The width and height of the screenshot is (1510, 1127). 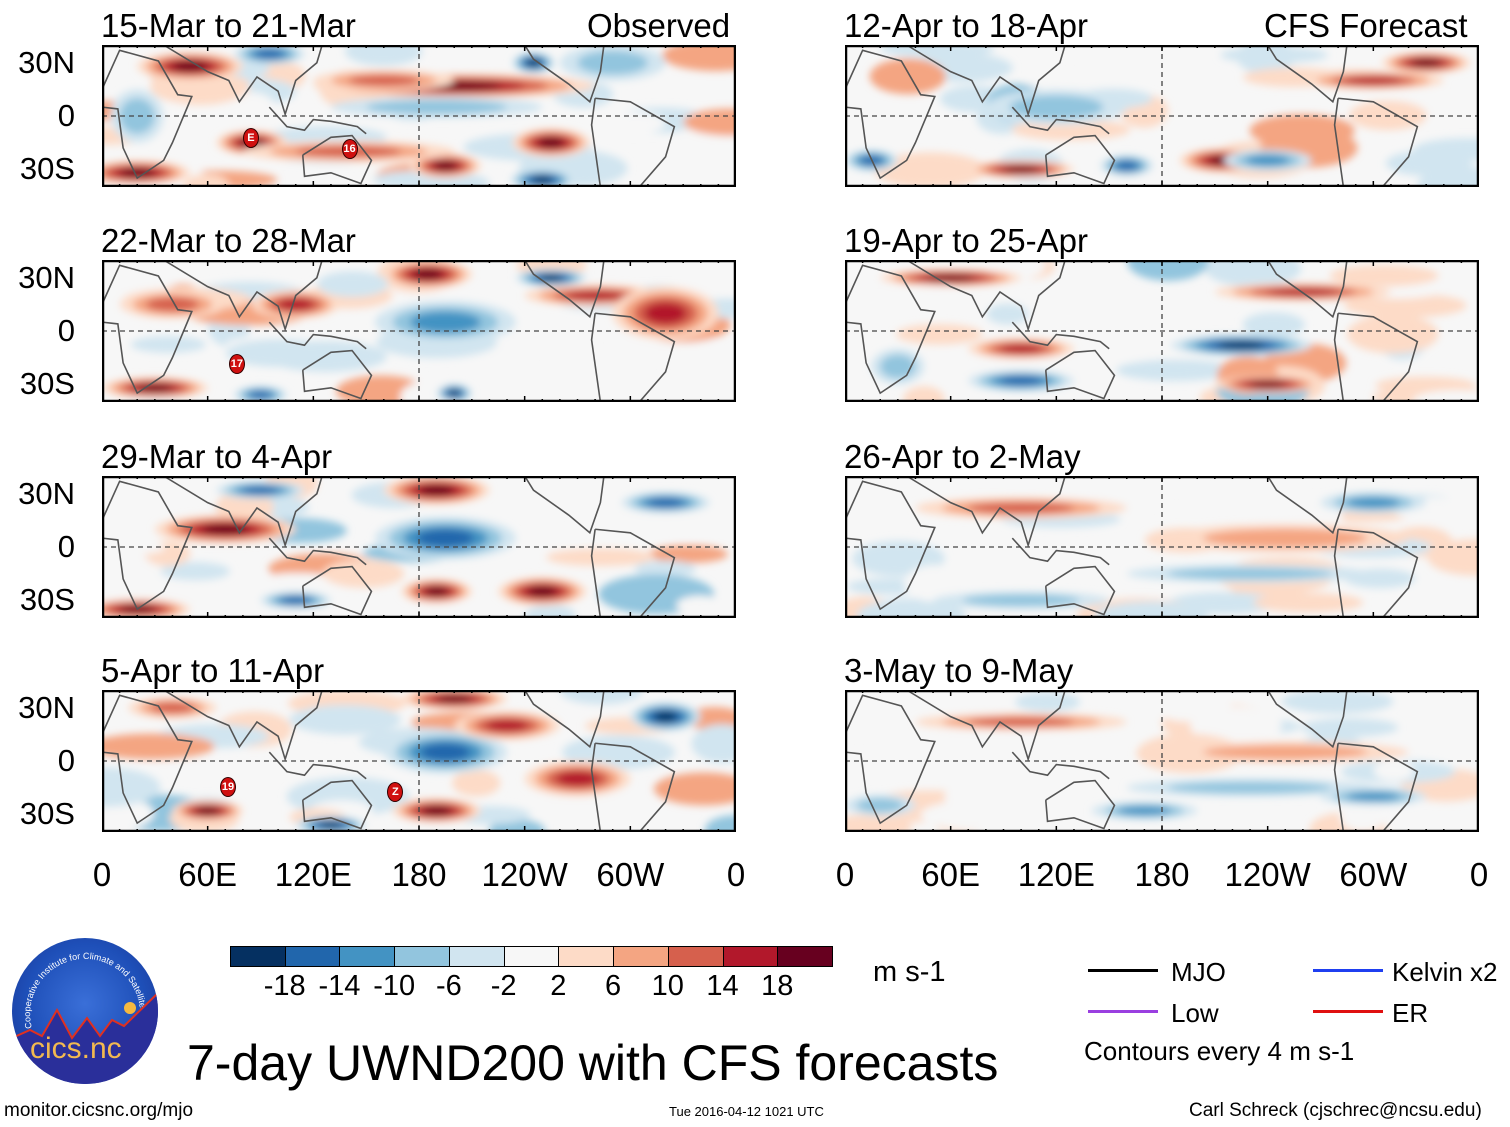 I want to click on legend-line-low, so click(x=1123, y=1011).